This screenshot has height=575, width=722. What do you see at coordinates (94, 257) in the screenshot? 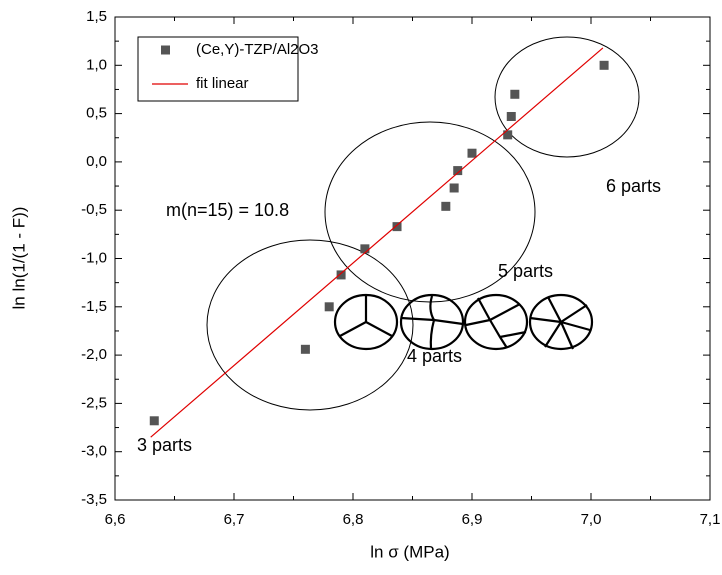
I see `y-tick-label: -1,0` at bounding box center [94, 257].